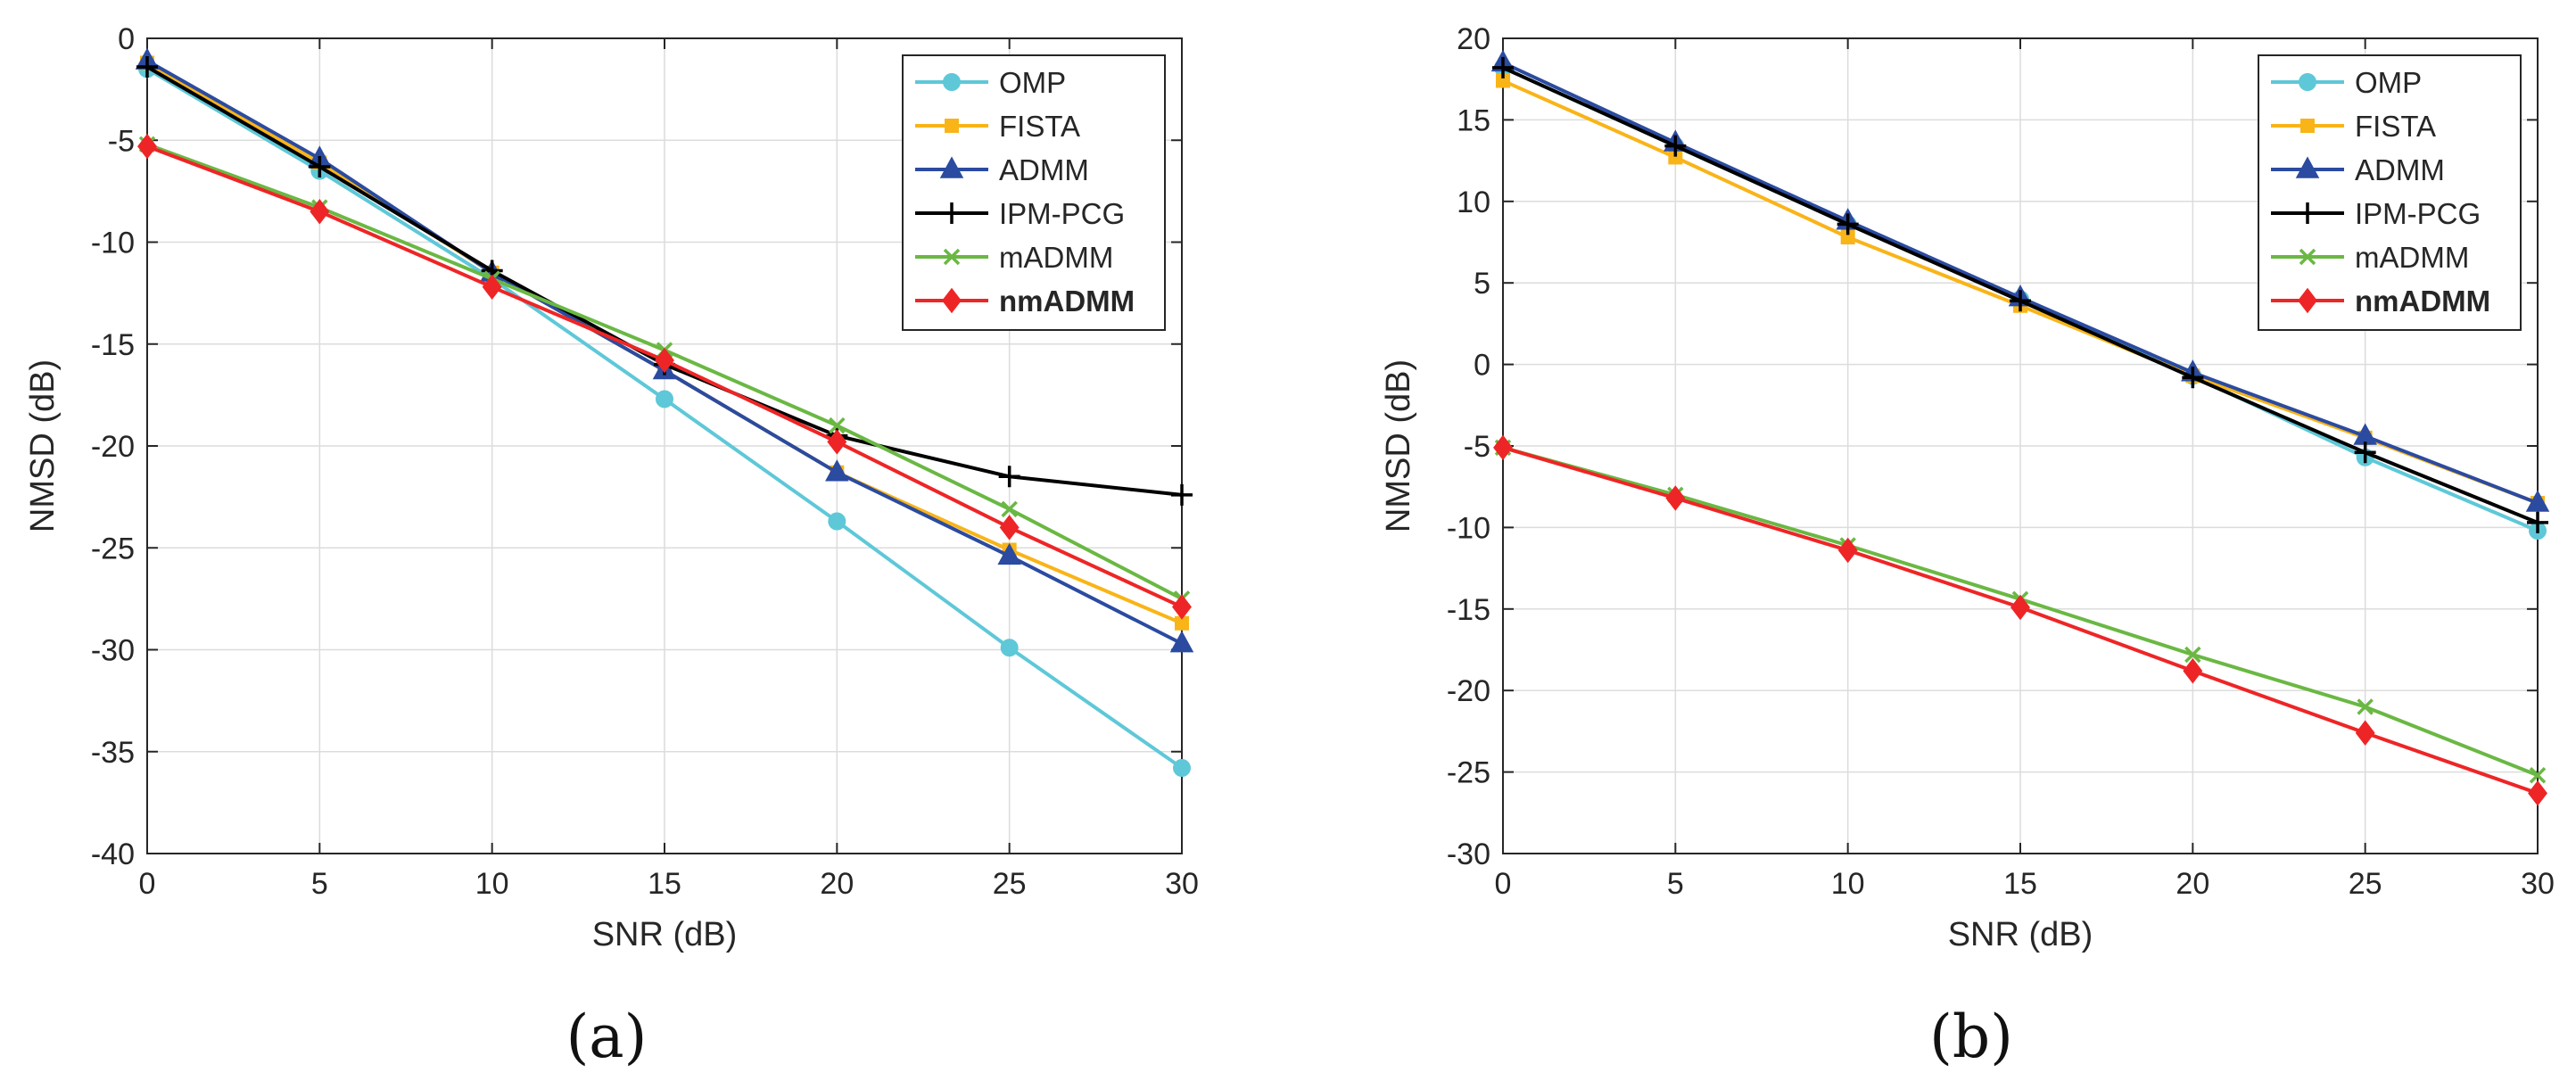 Image resolution: width=2576 pixels, height=1089 pixels. What do you see at coordinates (1056, 257) in the screenshot?
I see `legend-label-madmm: mADMM` at bounding box center [1056, 257].